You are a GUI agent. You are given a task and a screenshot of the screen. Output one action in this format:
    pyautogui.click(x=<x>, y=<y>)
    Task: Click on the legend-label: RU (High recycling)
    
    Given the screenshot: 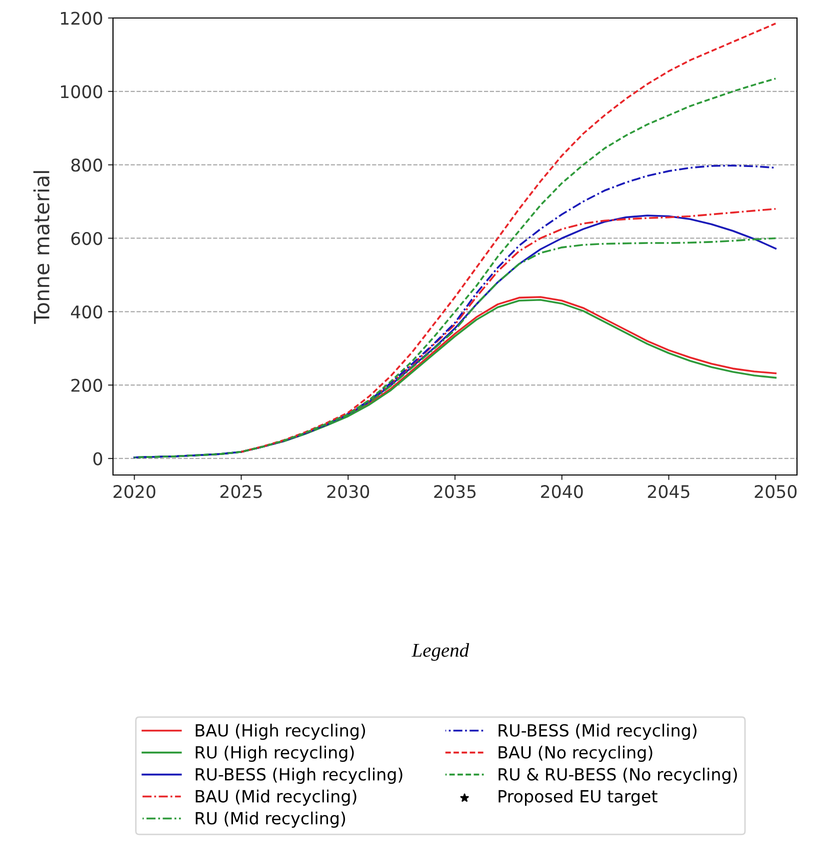 What is the action you would take?
    pyautogui.click(x=275, y=754)
    